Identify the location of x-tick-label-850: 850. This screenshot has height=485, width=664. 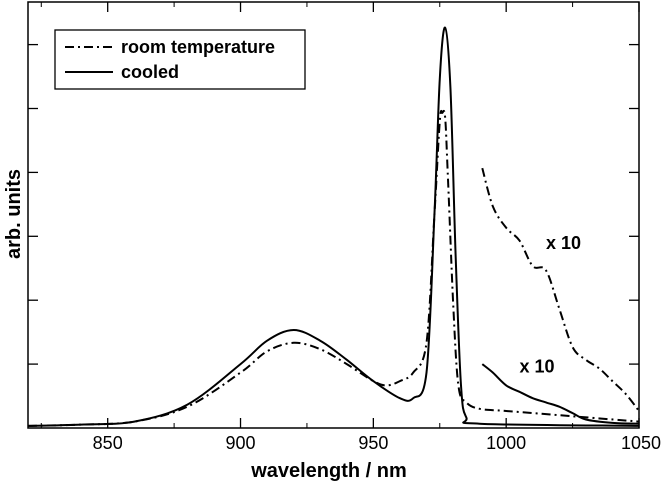
(108, 443).